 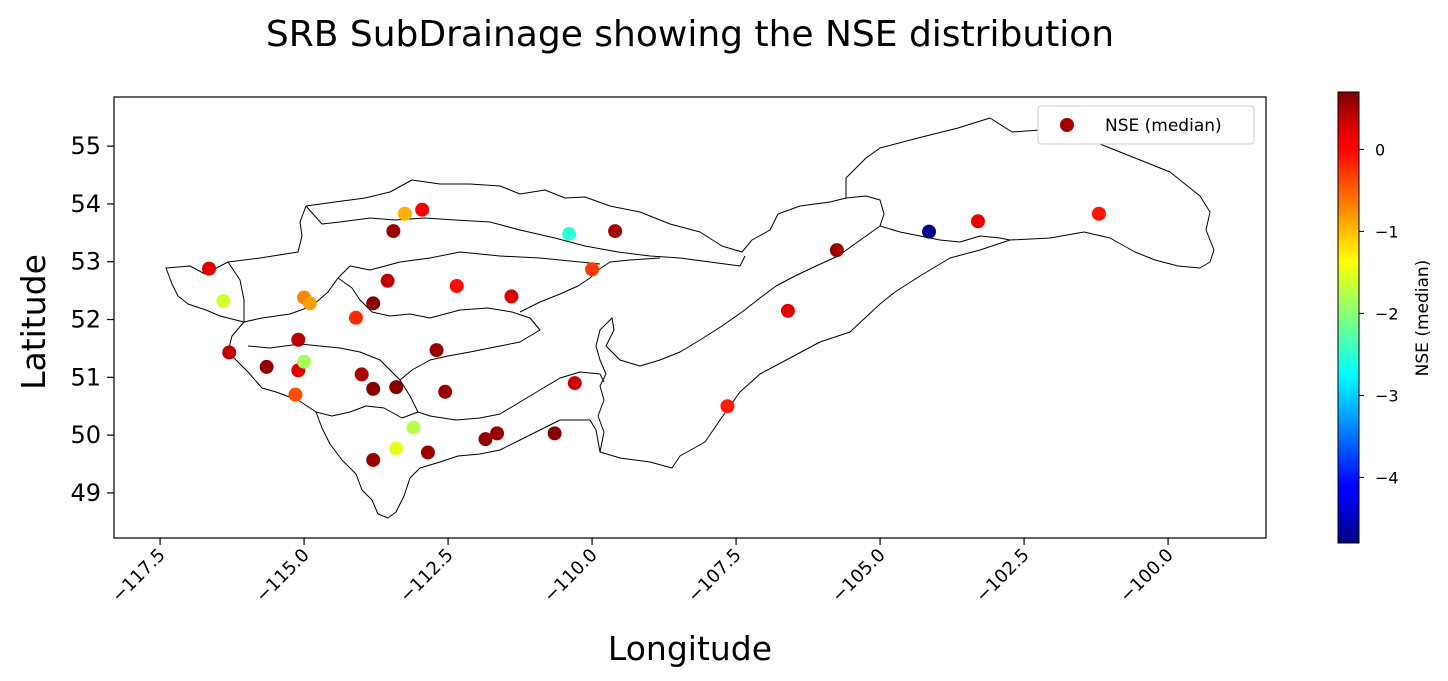 I want to click on x-tick-label: −100.0, so click(x=1147, y=576).